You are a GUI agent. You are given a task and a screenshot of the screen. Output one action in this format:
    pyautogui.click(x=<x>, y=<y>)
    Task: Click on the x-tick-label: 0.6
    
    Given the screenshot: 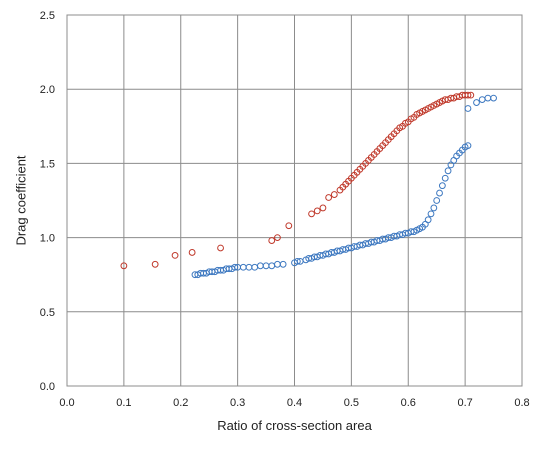 What is the action you would take?
    pyautogui.click(x=408, y=403)
    